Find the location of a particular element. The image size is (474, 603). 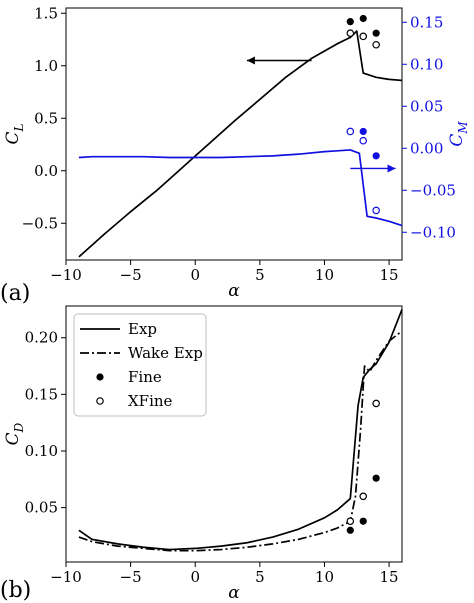

panel-b-xtick-label: 0 is located at coordinates (195, 577).